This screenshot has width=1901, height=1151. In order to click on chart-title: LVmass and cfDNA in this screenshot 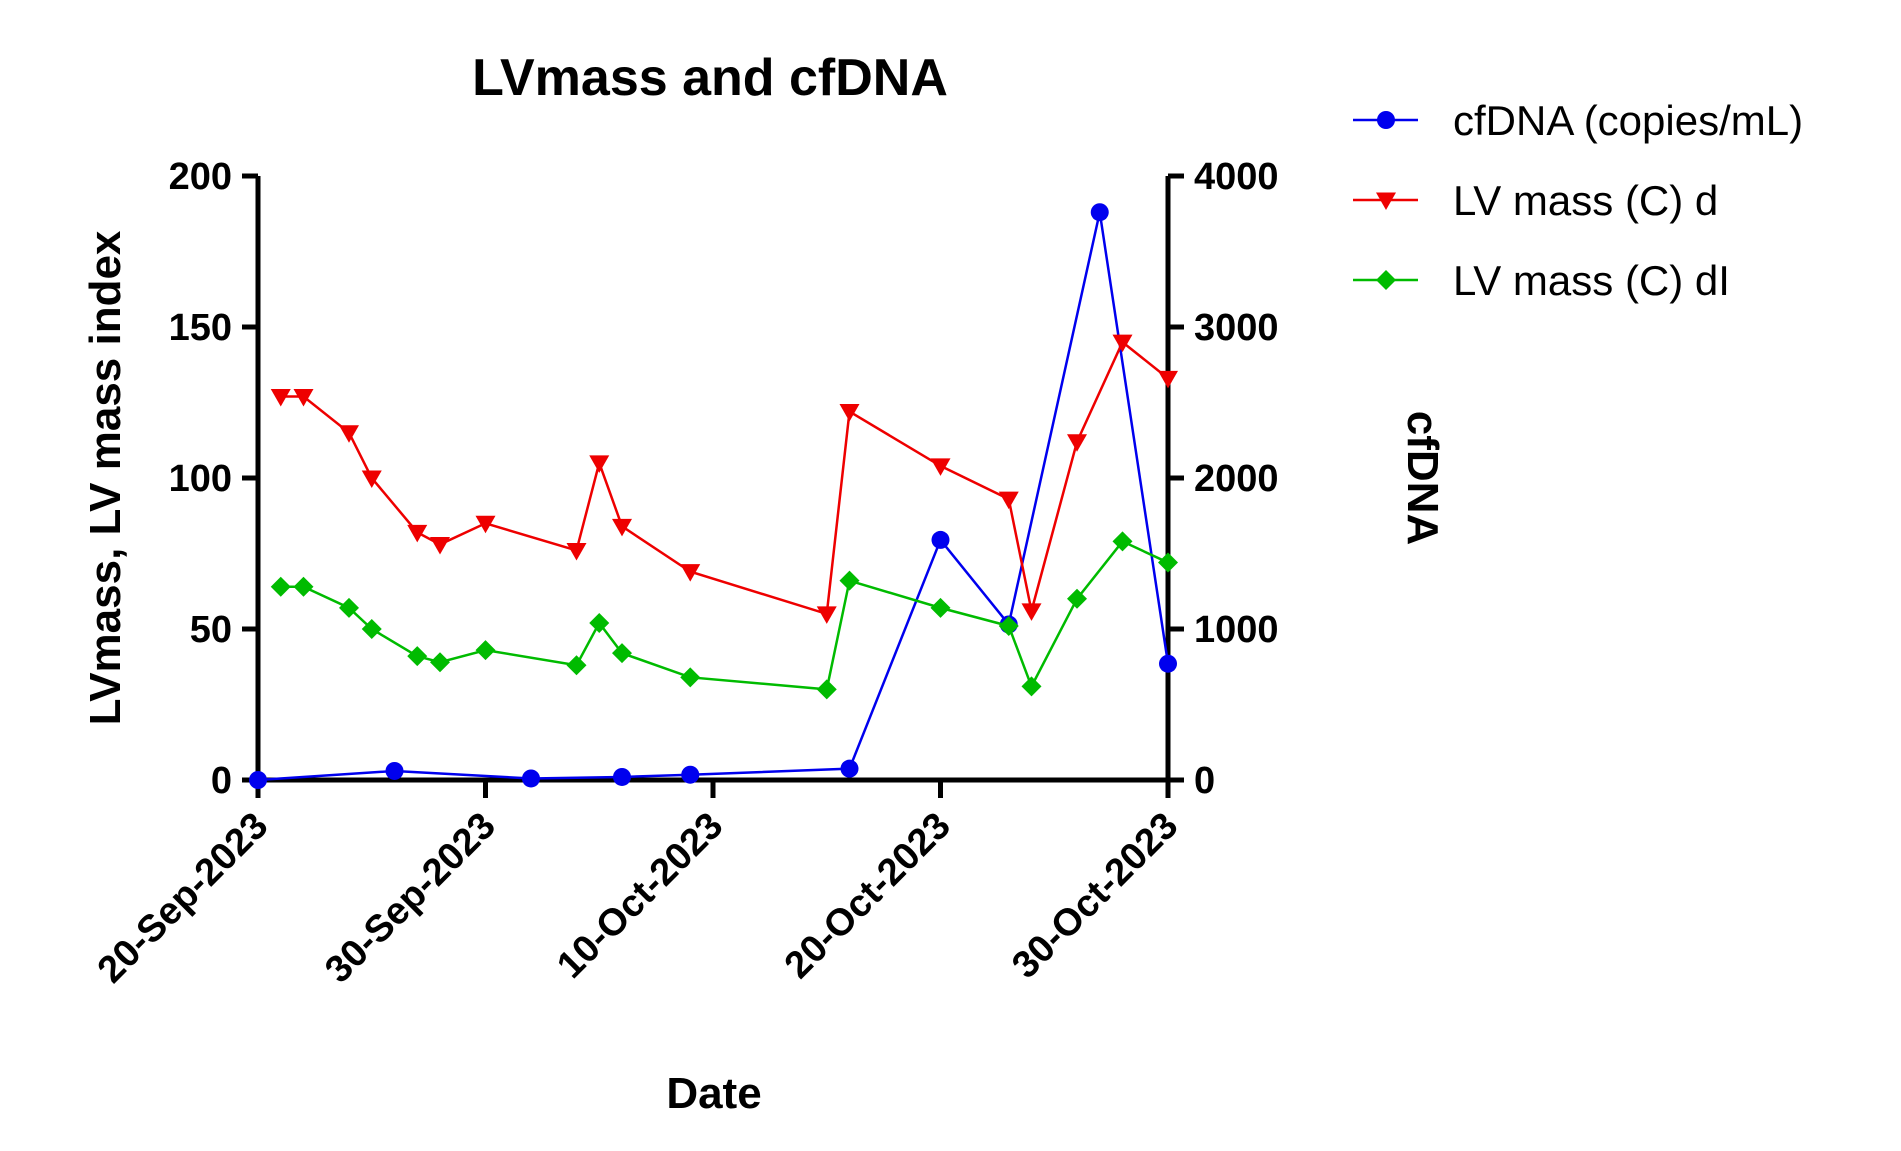, I will do `click(710, 78)`.